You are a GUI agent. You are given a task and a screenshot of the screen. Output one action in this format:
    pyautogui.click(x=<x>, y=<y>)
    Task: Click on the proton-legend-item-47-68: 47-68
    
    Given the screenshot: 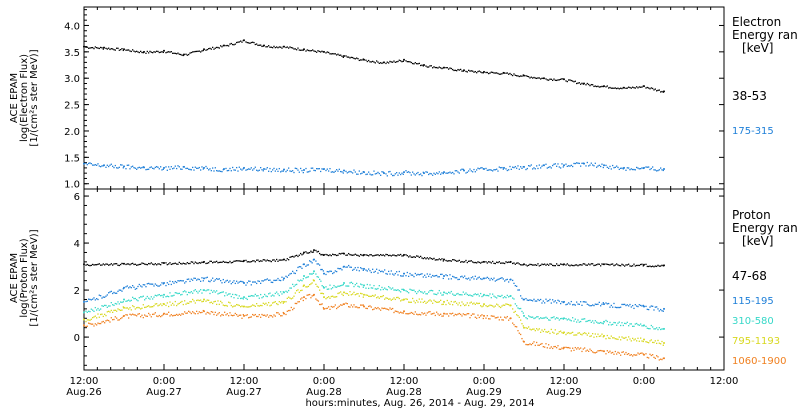 What is the action you would take?
    pyautogui.click(x=749, y=276)
    